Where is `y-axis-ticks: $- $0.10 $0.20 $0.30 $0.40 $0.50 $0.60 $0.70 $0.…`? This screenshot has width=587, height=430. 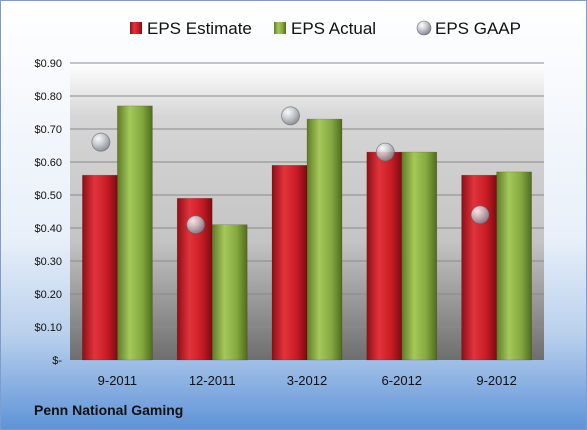 y-axis-ticks: $- $0.10 $0.20 $0.30 $0.40 $0.50 $0.60 $0.70 $0.… is located at coordinates (48, 212).